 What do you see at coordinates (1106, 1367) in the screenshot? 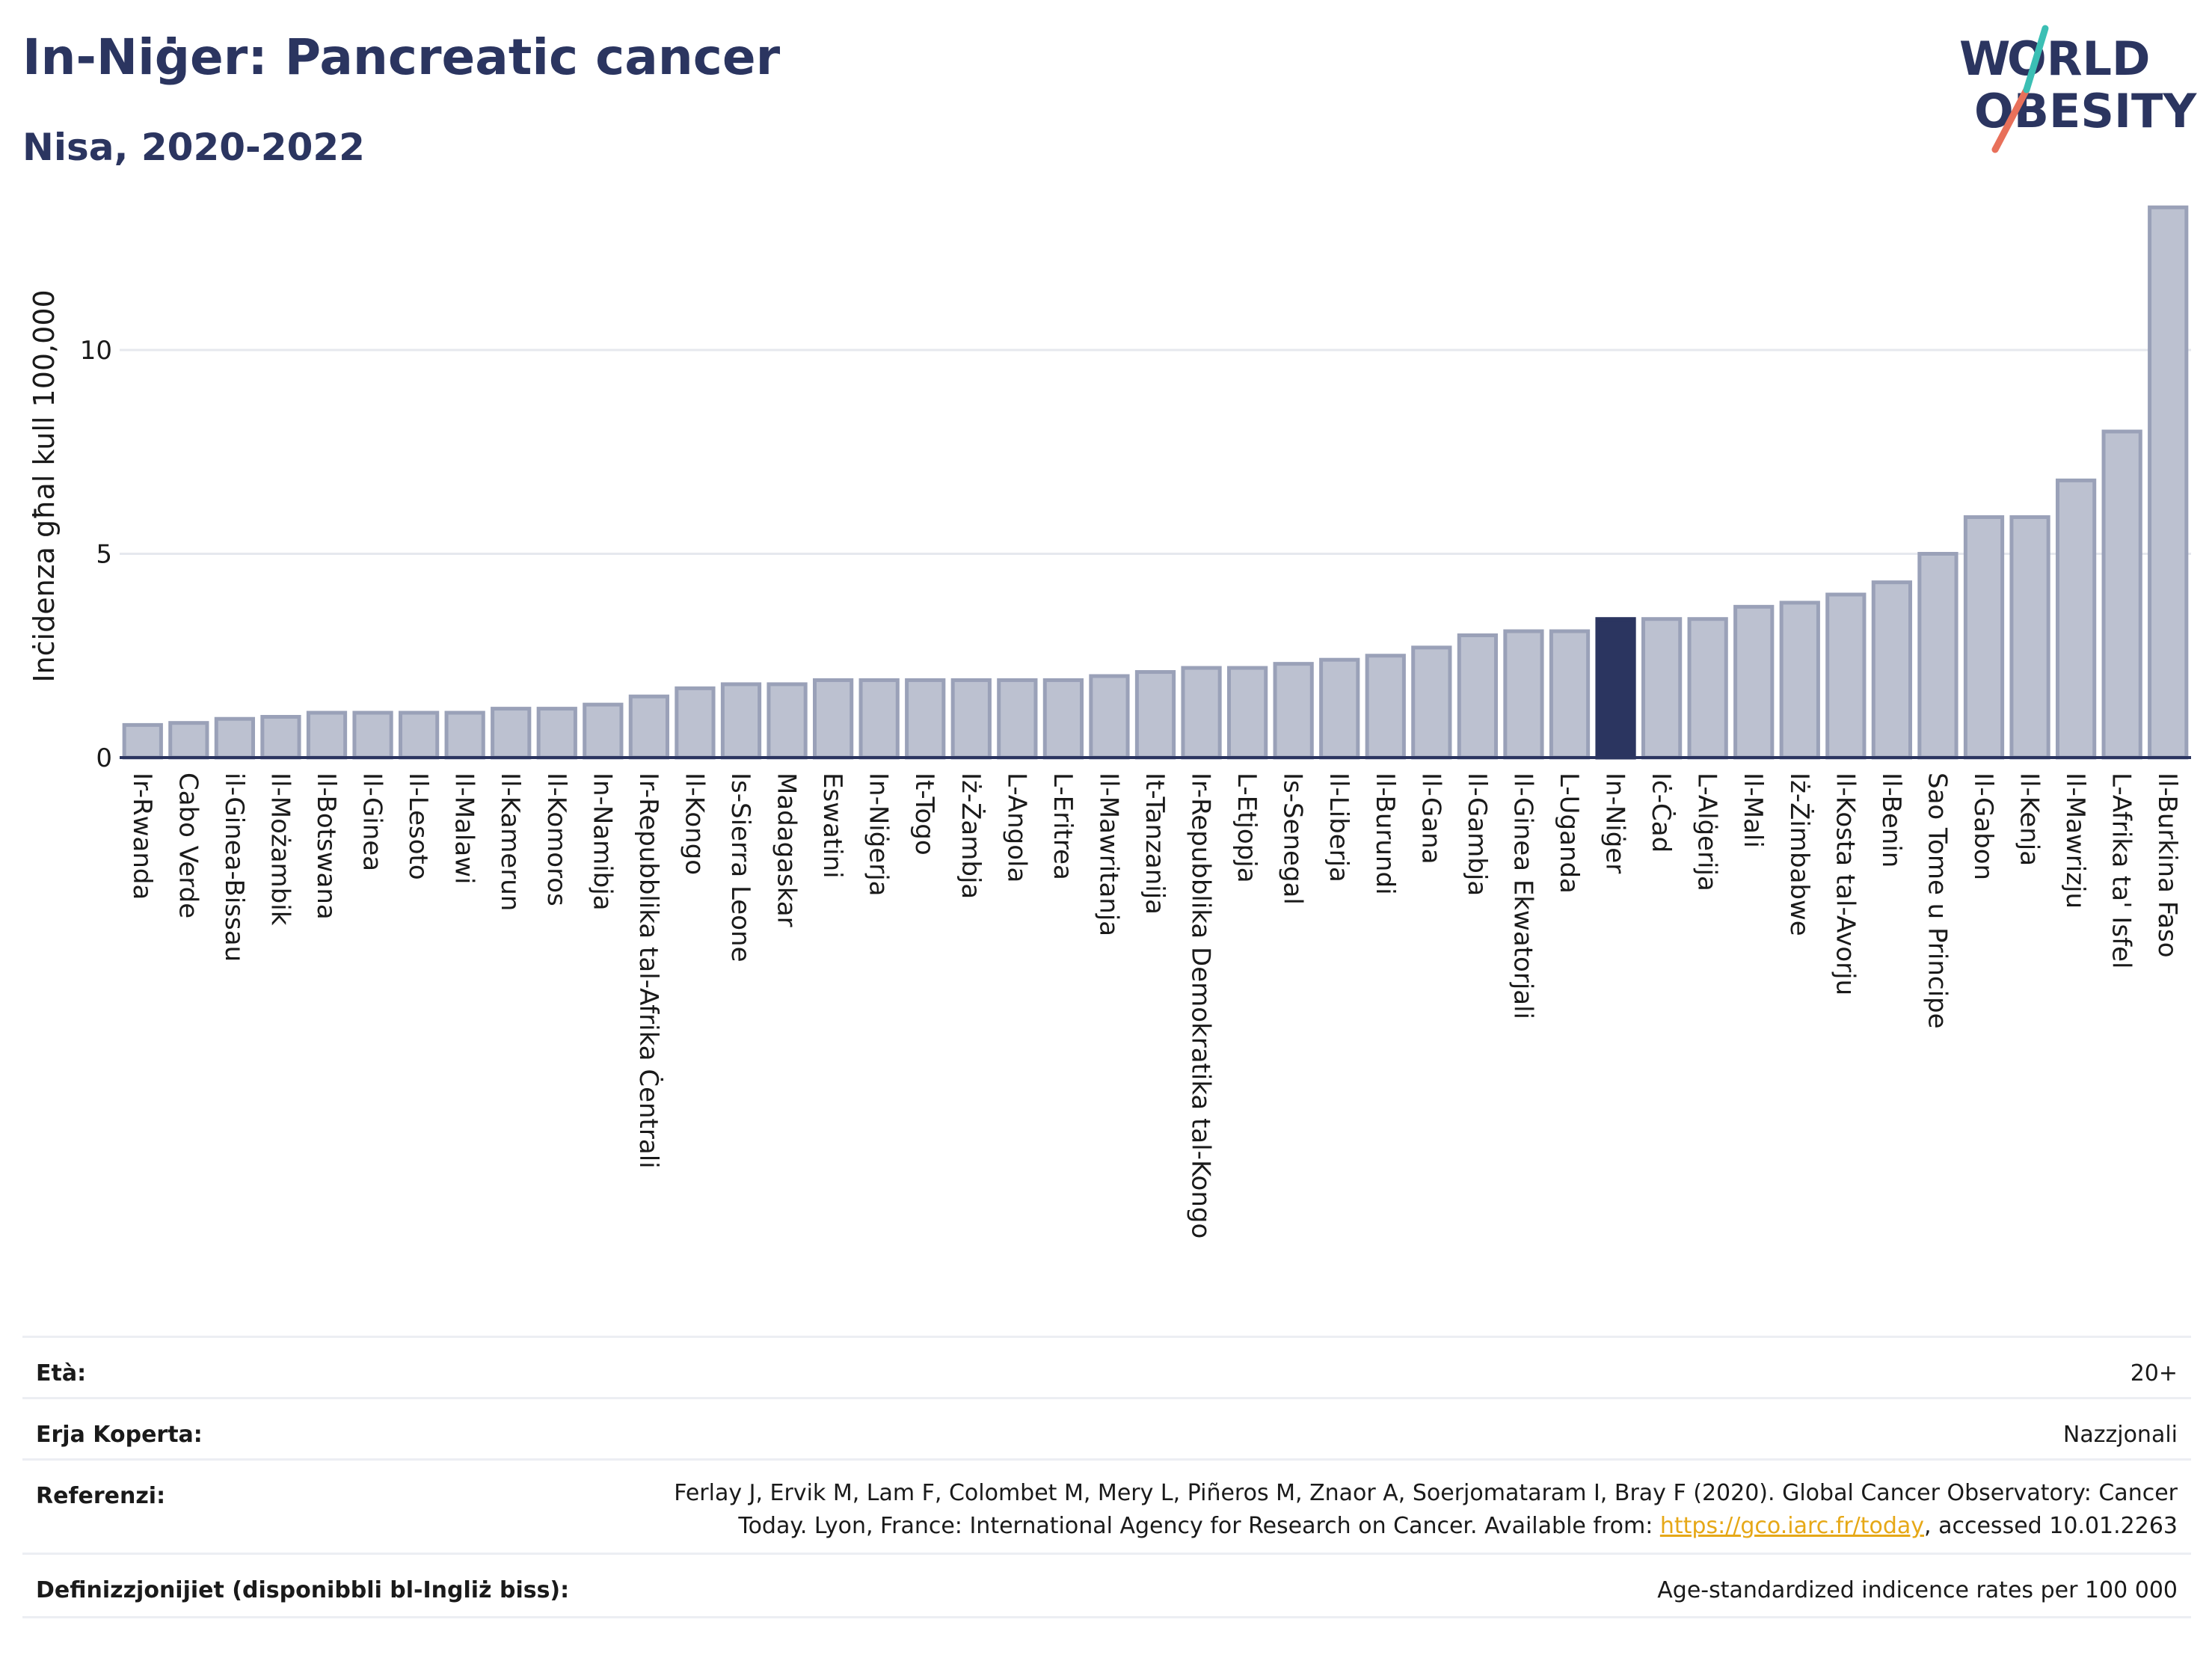
I see `meta-row-age: Età: 20+` at bounding box center [1106, 1367].